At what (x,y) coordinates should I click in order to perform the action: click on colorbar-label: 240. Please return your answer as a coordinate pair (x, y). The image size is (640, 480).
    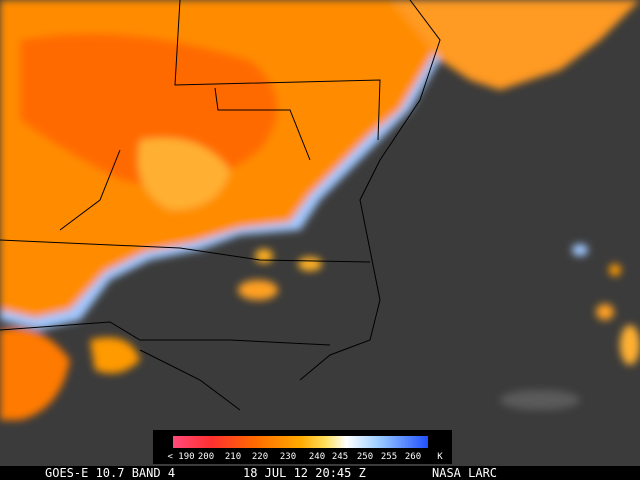
    Looking at the image, I should click on (317, 457).